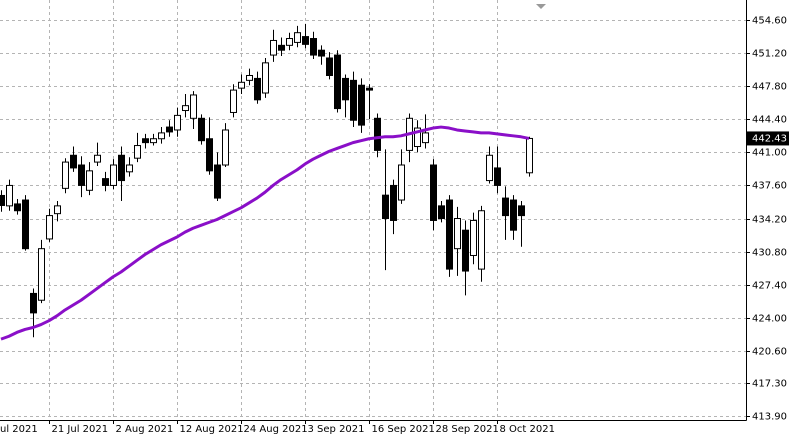  What do you see at coordinates (276, 429) in the screenshot?
I see `x-tick-label: 24 Aug 2021` at bounding box center [276, 429].